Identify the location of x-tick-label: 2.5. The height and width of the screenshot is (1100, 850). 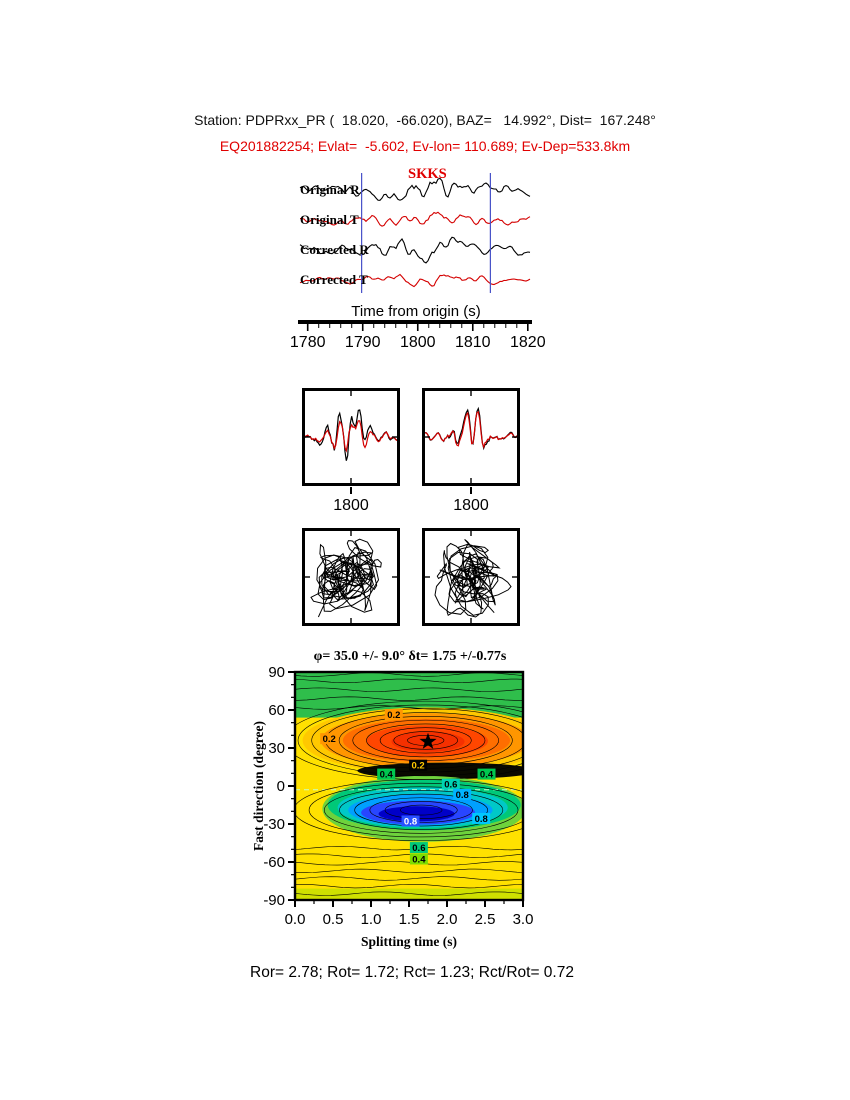
(485, 919).